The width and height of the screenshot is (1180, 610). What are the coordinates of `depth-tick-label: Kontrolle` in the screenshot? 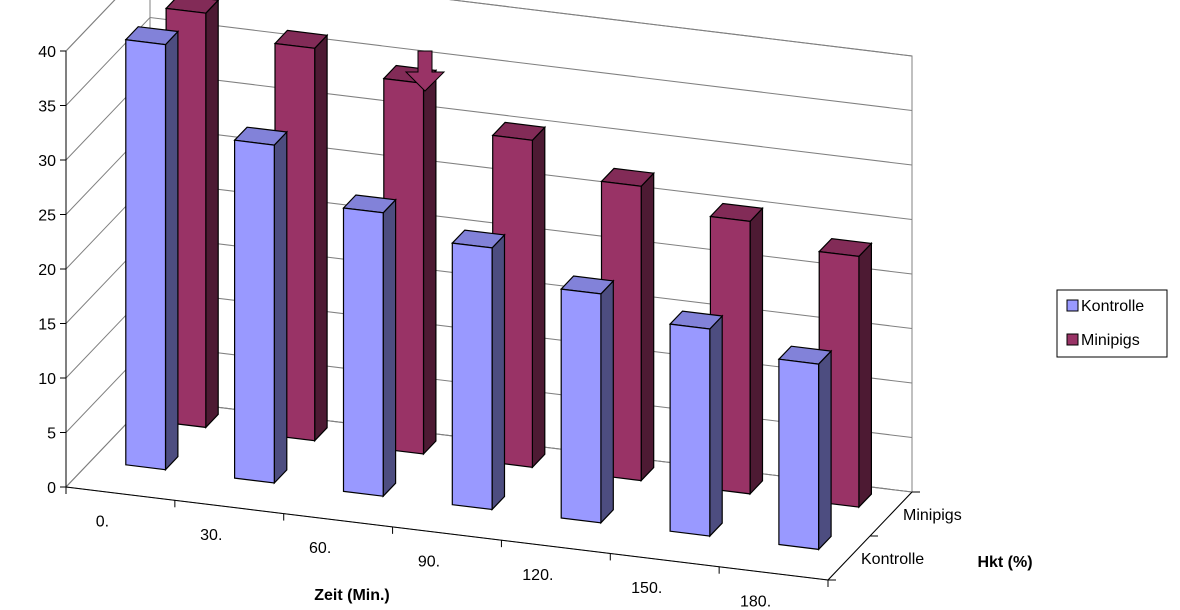 It's located at (892, 559).